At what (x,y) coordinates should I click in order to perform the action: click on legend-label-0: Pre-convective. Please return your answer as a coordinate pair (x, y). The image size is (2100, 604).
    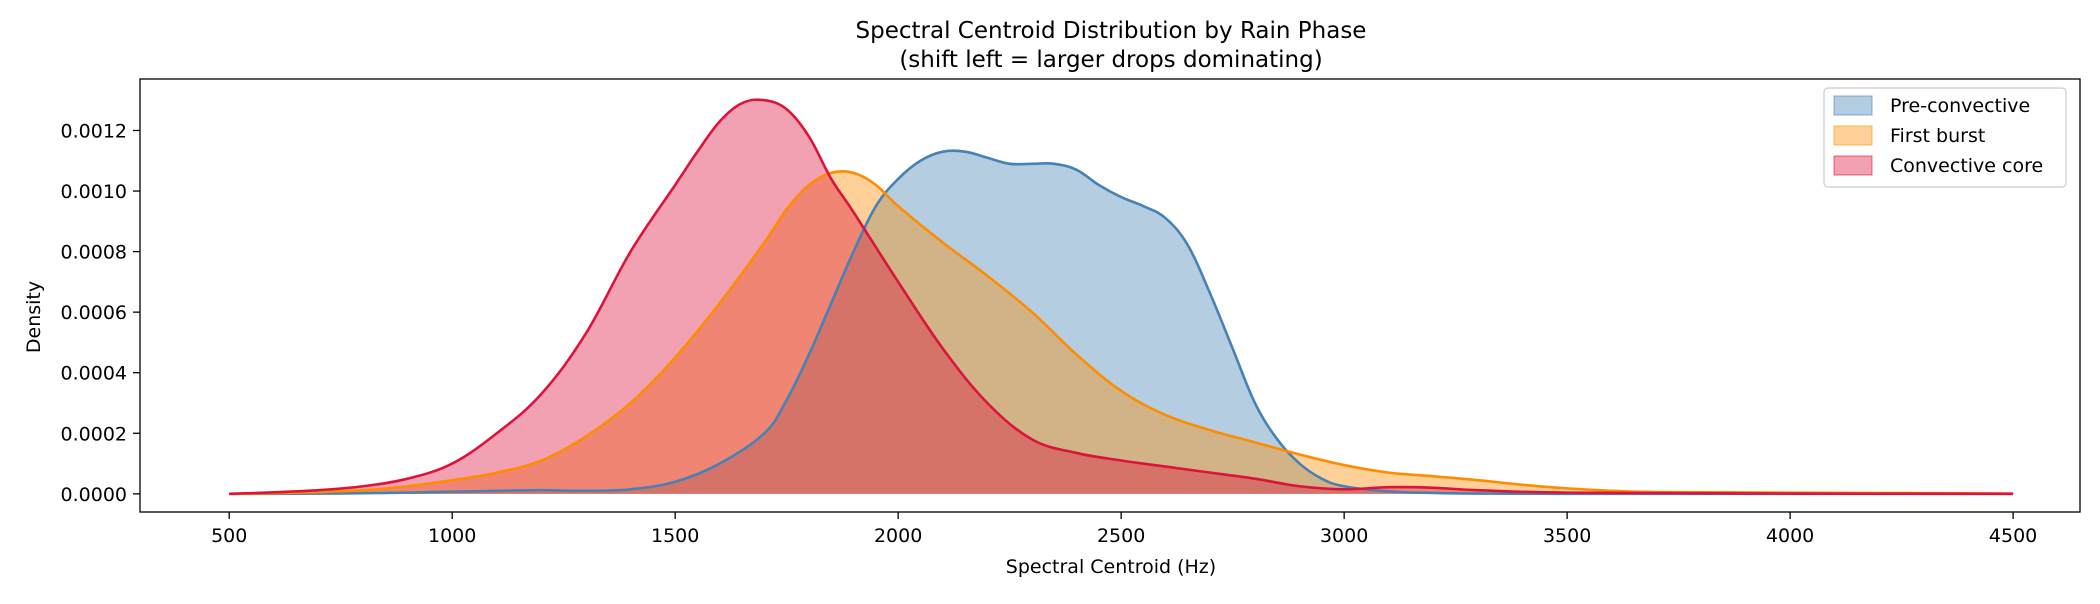
    Looking at the image, I should click on (1960, 106).